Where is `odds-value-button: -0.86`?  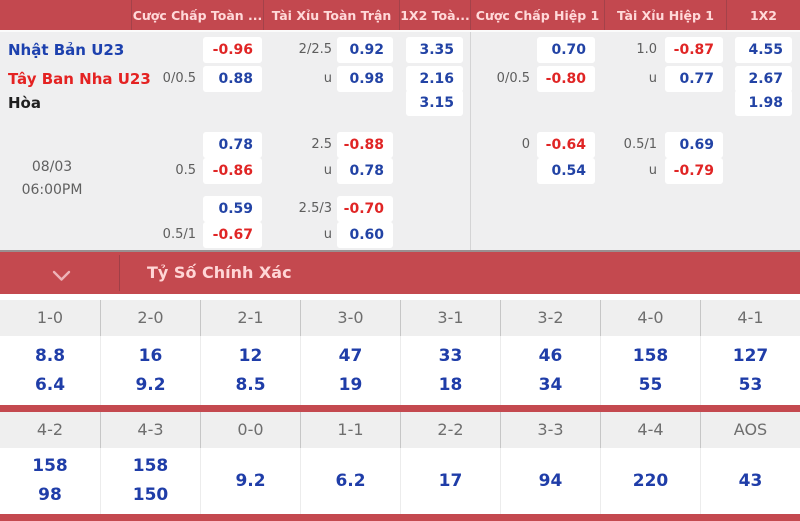
odds-value-button: -0.86 is located at coordinates (232, 171).